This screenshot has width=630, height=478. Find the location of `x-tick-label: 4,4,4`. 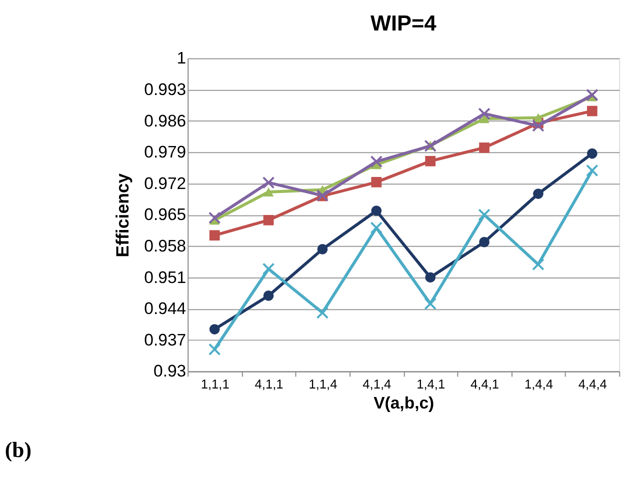

x-tick-label: 4,4,4 is located at coordinates (592, 384).